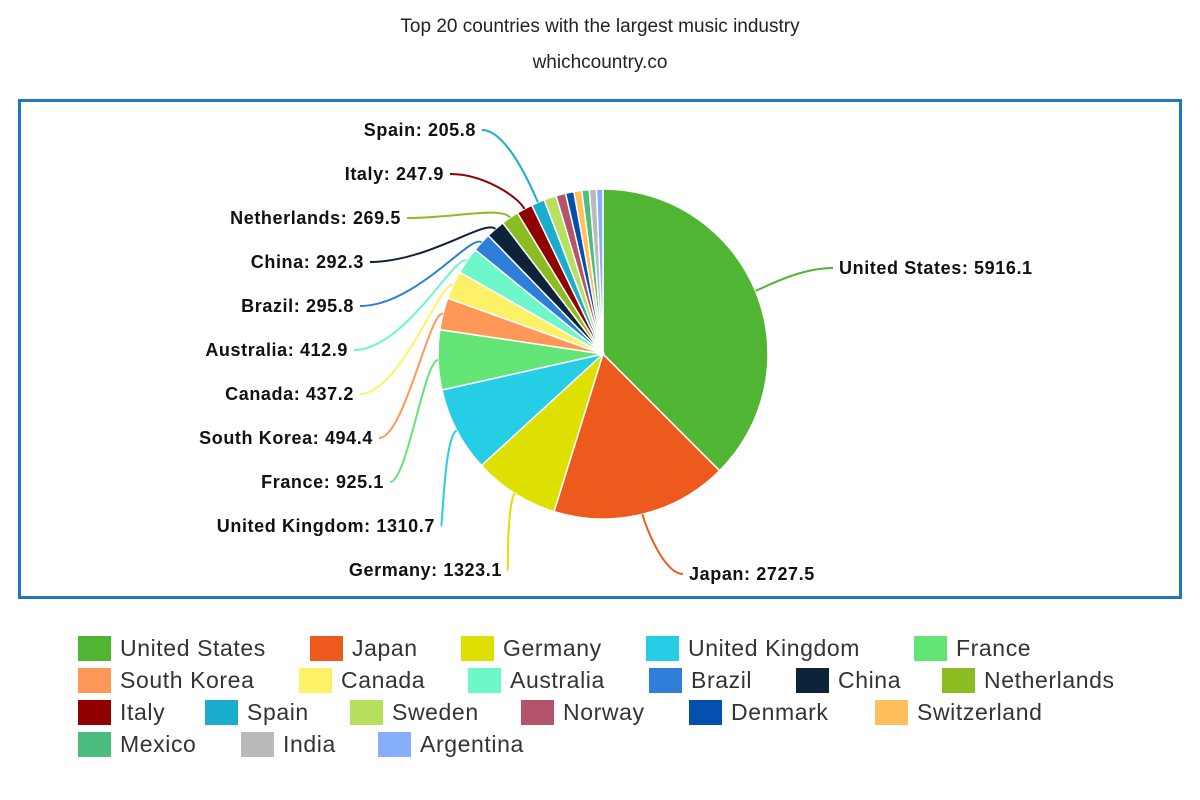 The height and width of the screenshot is (800, 1200). What do you see at coordinates (286, 438) in the screenshot?
I see `data-label-south-korea: South Korea: 494.4` at bounding box center [286, 438].